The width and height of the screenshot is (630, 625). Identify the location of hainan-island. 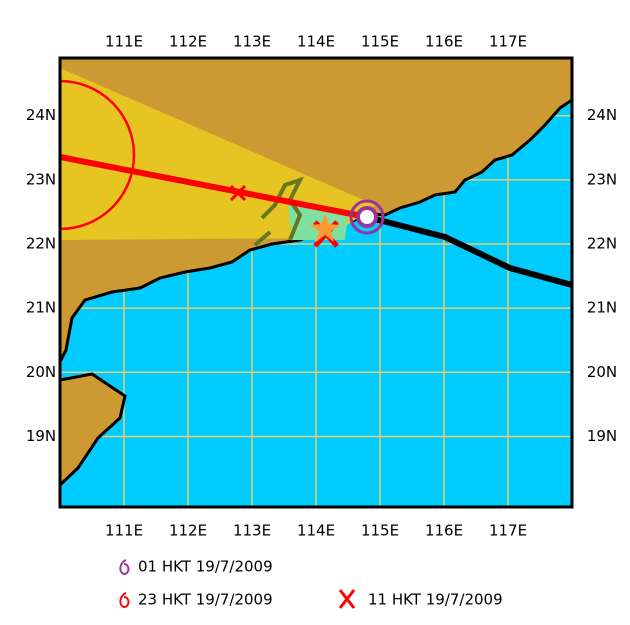
(93, 430).